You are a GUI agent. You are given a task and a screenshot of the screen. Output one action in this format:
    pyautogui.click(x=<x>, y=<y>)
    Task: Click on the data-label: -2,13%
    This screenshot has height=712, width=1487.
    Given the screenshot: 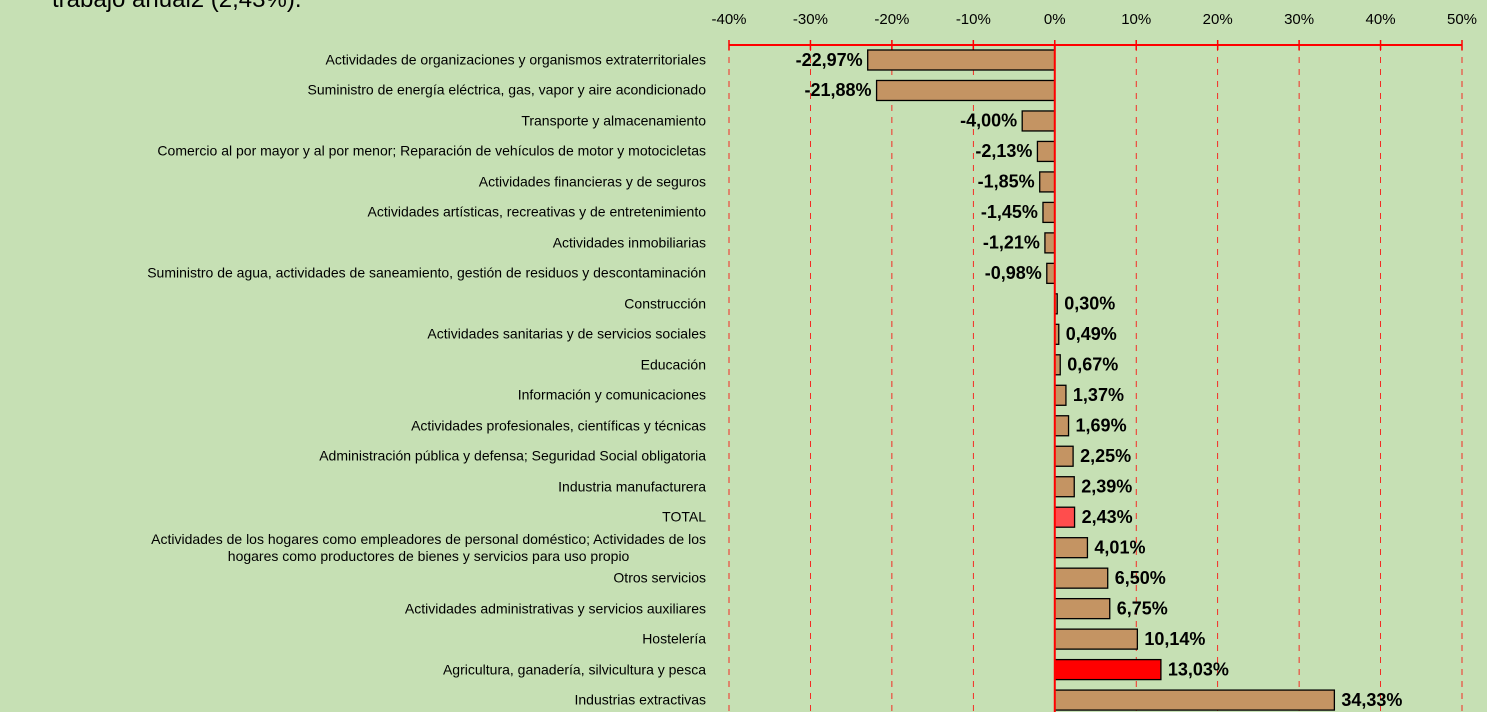 What is the action you would take?
    pyautogui.click(x=1003, y=151)
    